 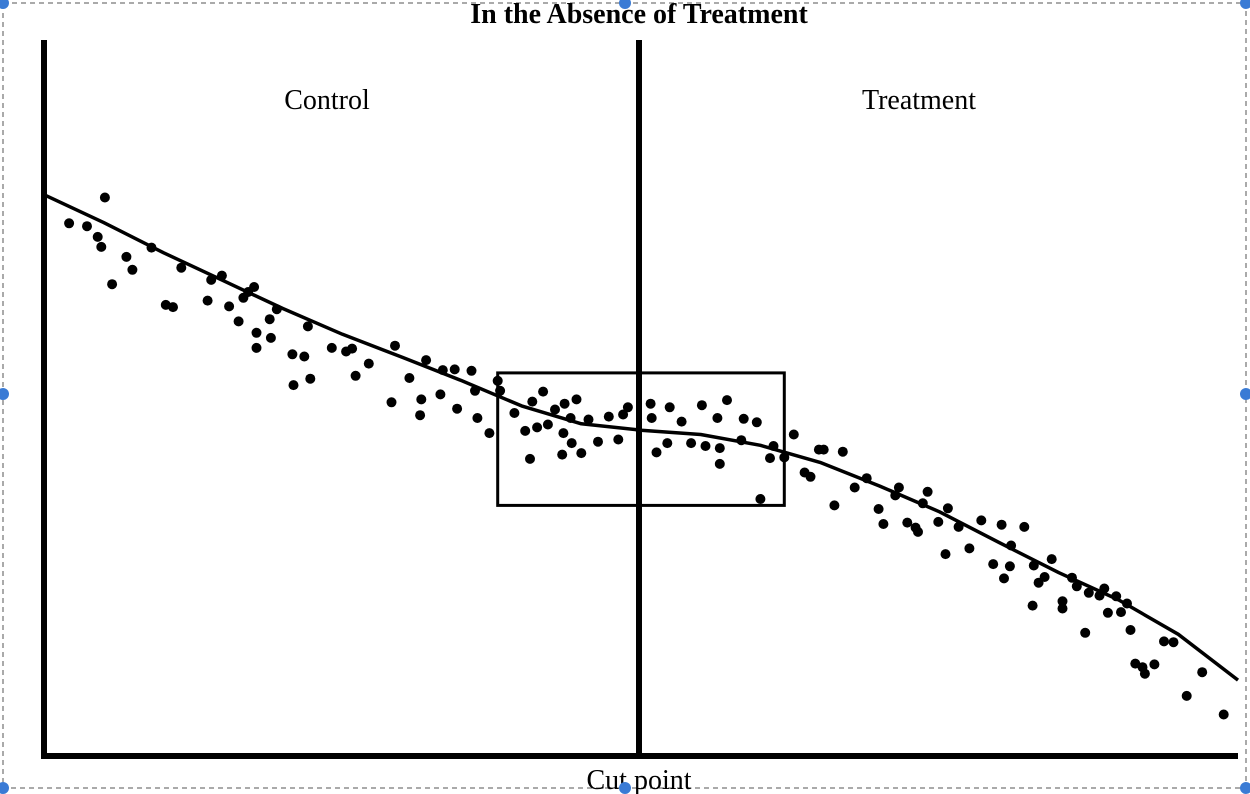 I want to click on resize-handle-top-left, so click(x=4, y=4).